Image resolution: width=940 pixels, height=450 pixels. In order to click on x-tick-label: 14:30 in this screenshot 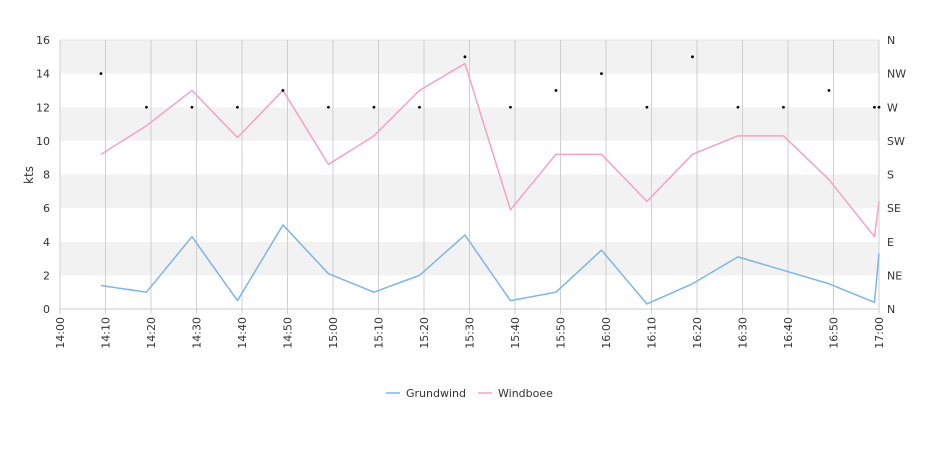, I will do `click(197, 333)`.